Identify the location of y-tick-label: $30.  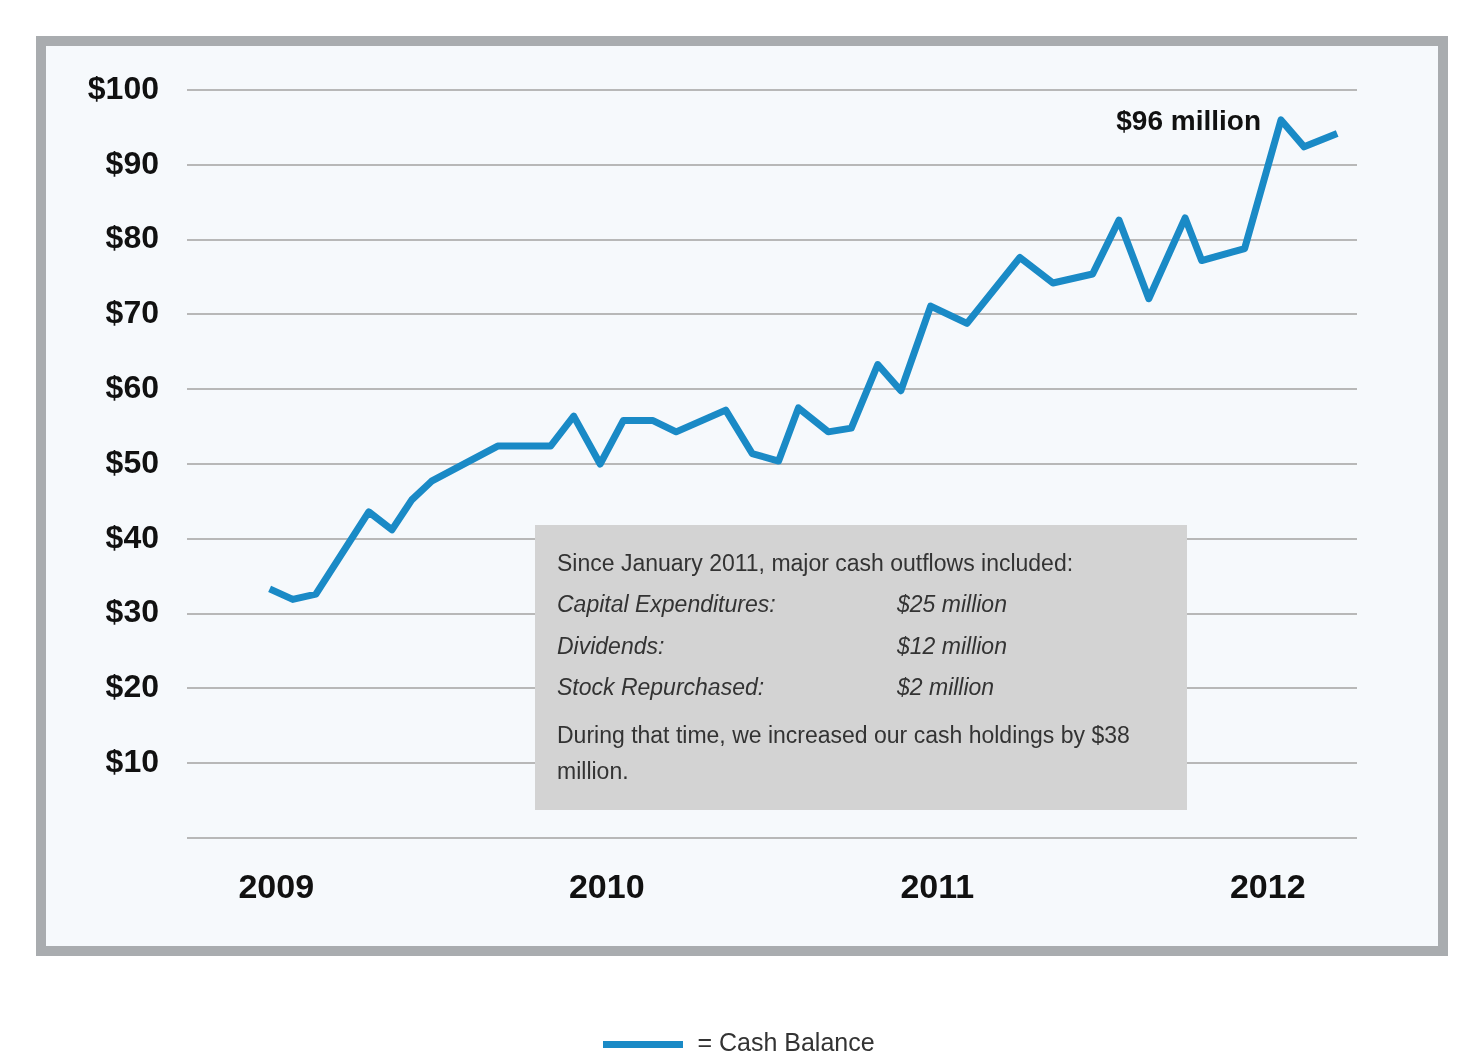
(132, 611).